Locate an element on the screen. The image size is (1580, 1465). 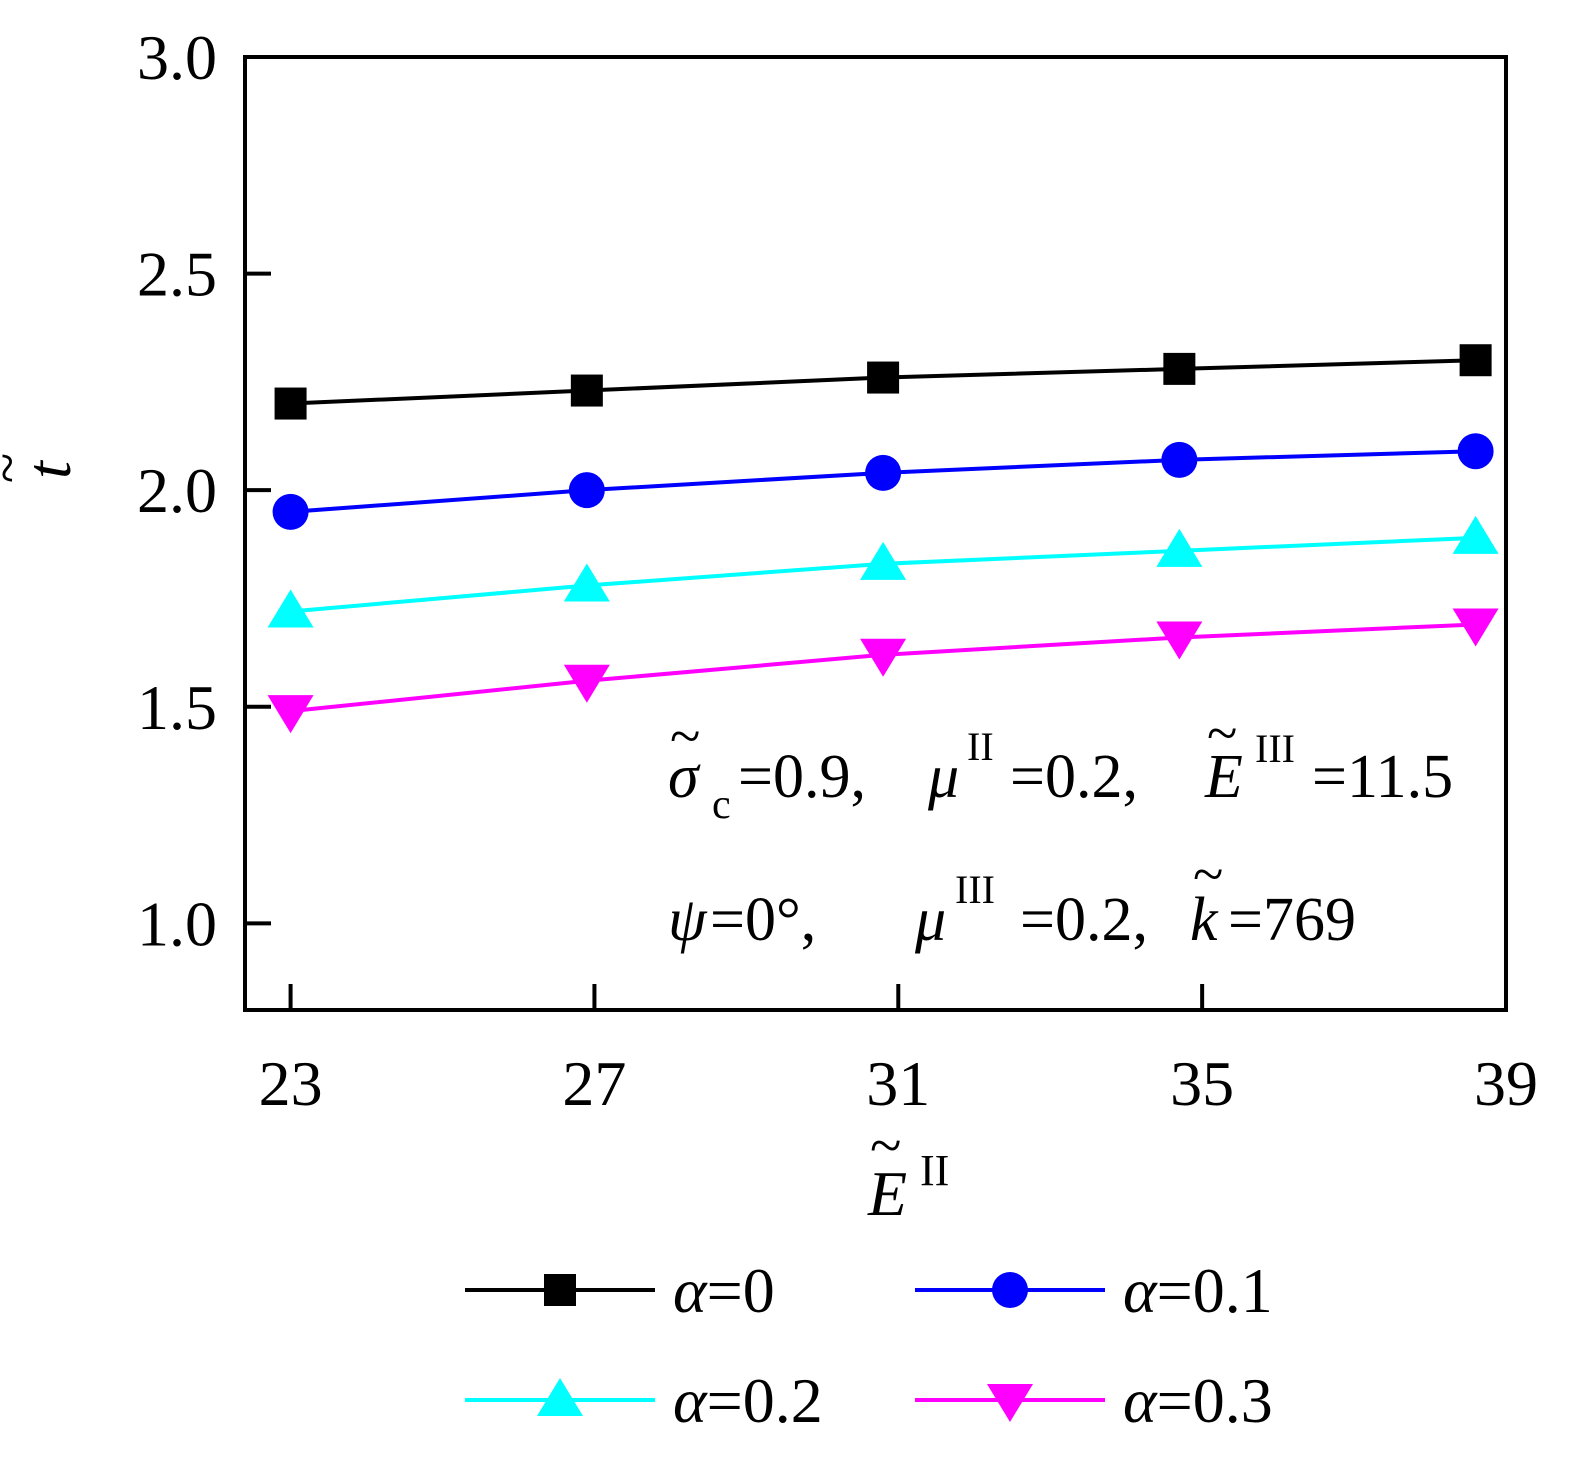
annot2-mu-sup: III is located at coordinates (975, 889).